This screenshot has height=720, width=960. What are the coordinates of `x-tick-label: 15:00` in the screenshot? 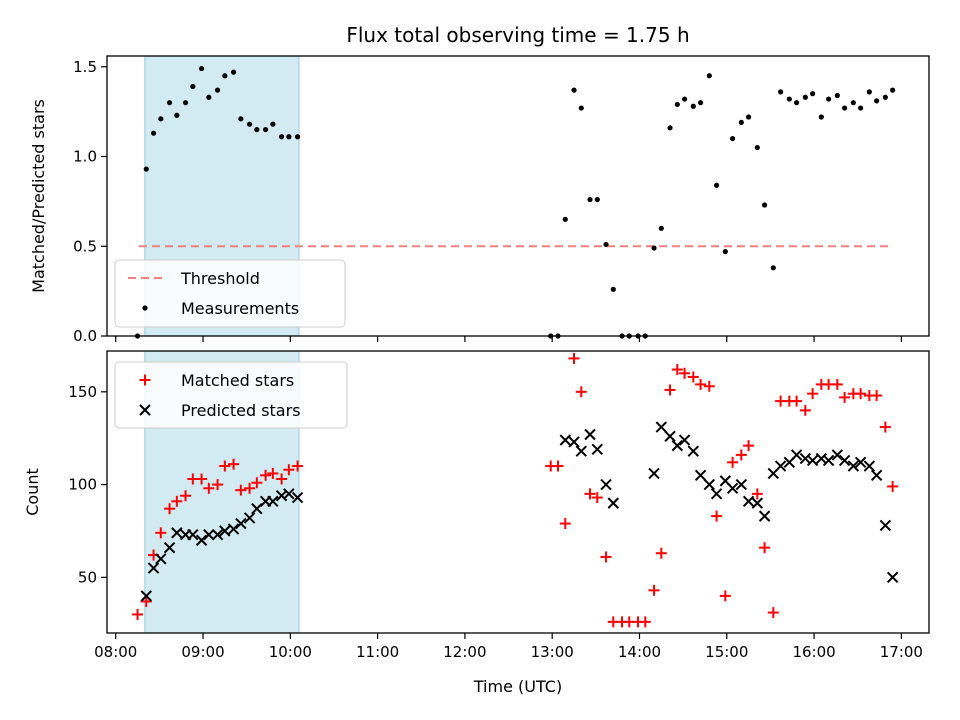 It's located at (726, 652).